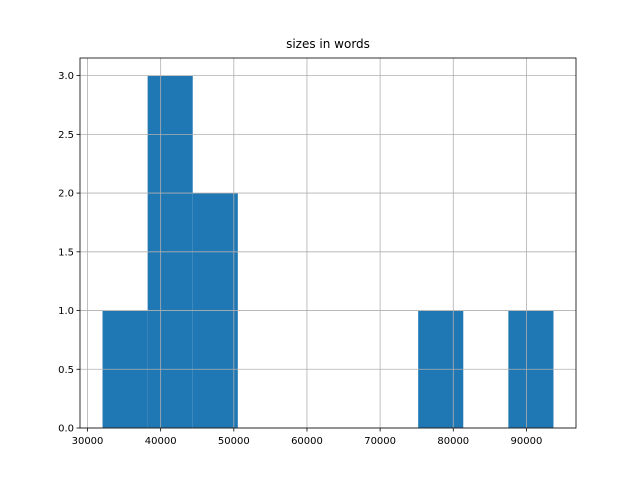 This screenshot has height=480, width=640. Describe the element at coordinates (453, 441) in the screenshot. I see `x-tick-label: 80000` at that location.